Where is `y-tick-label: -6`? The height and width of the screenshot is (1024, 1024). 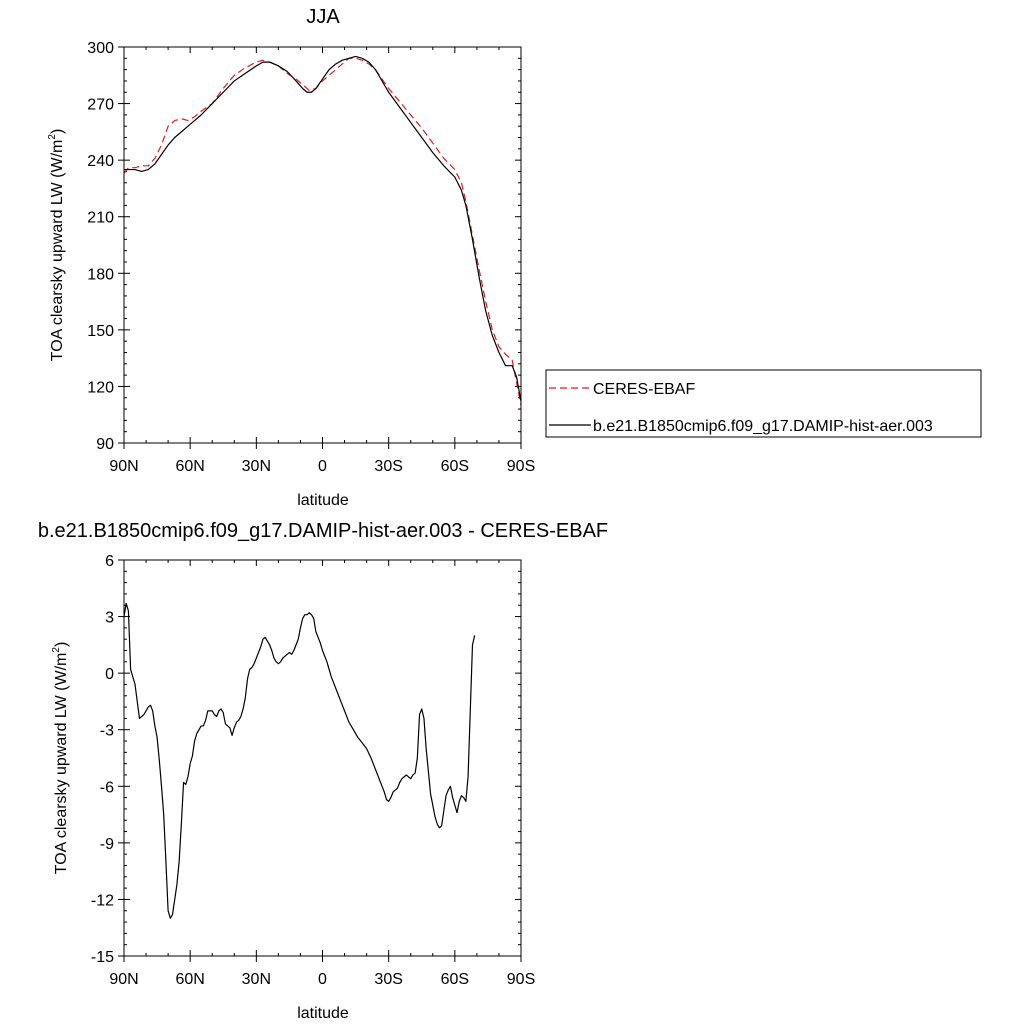 y-tick-label: -6 is located at coordinates (107, 787).